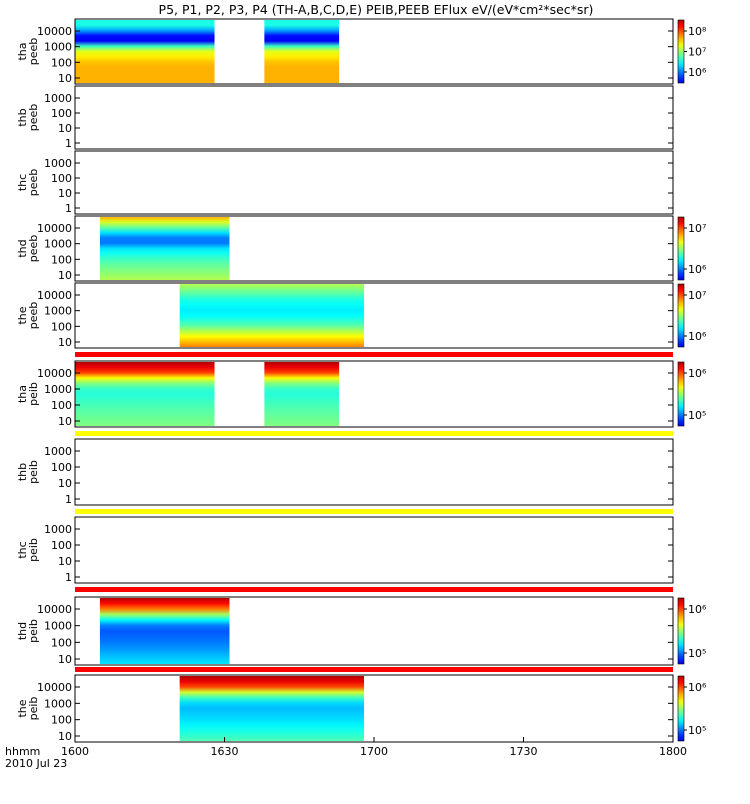  What do you see at coordinates (374, 751) in the screenshot?
I see `x-tick-label: 1700` at bounding box center [374, 751].